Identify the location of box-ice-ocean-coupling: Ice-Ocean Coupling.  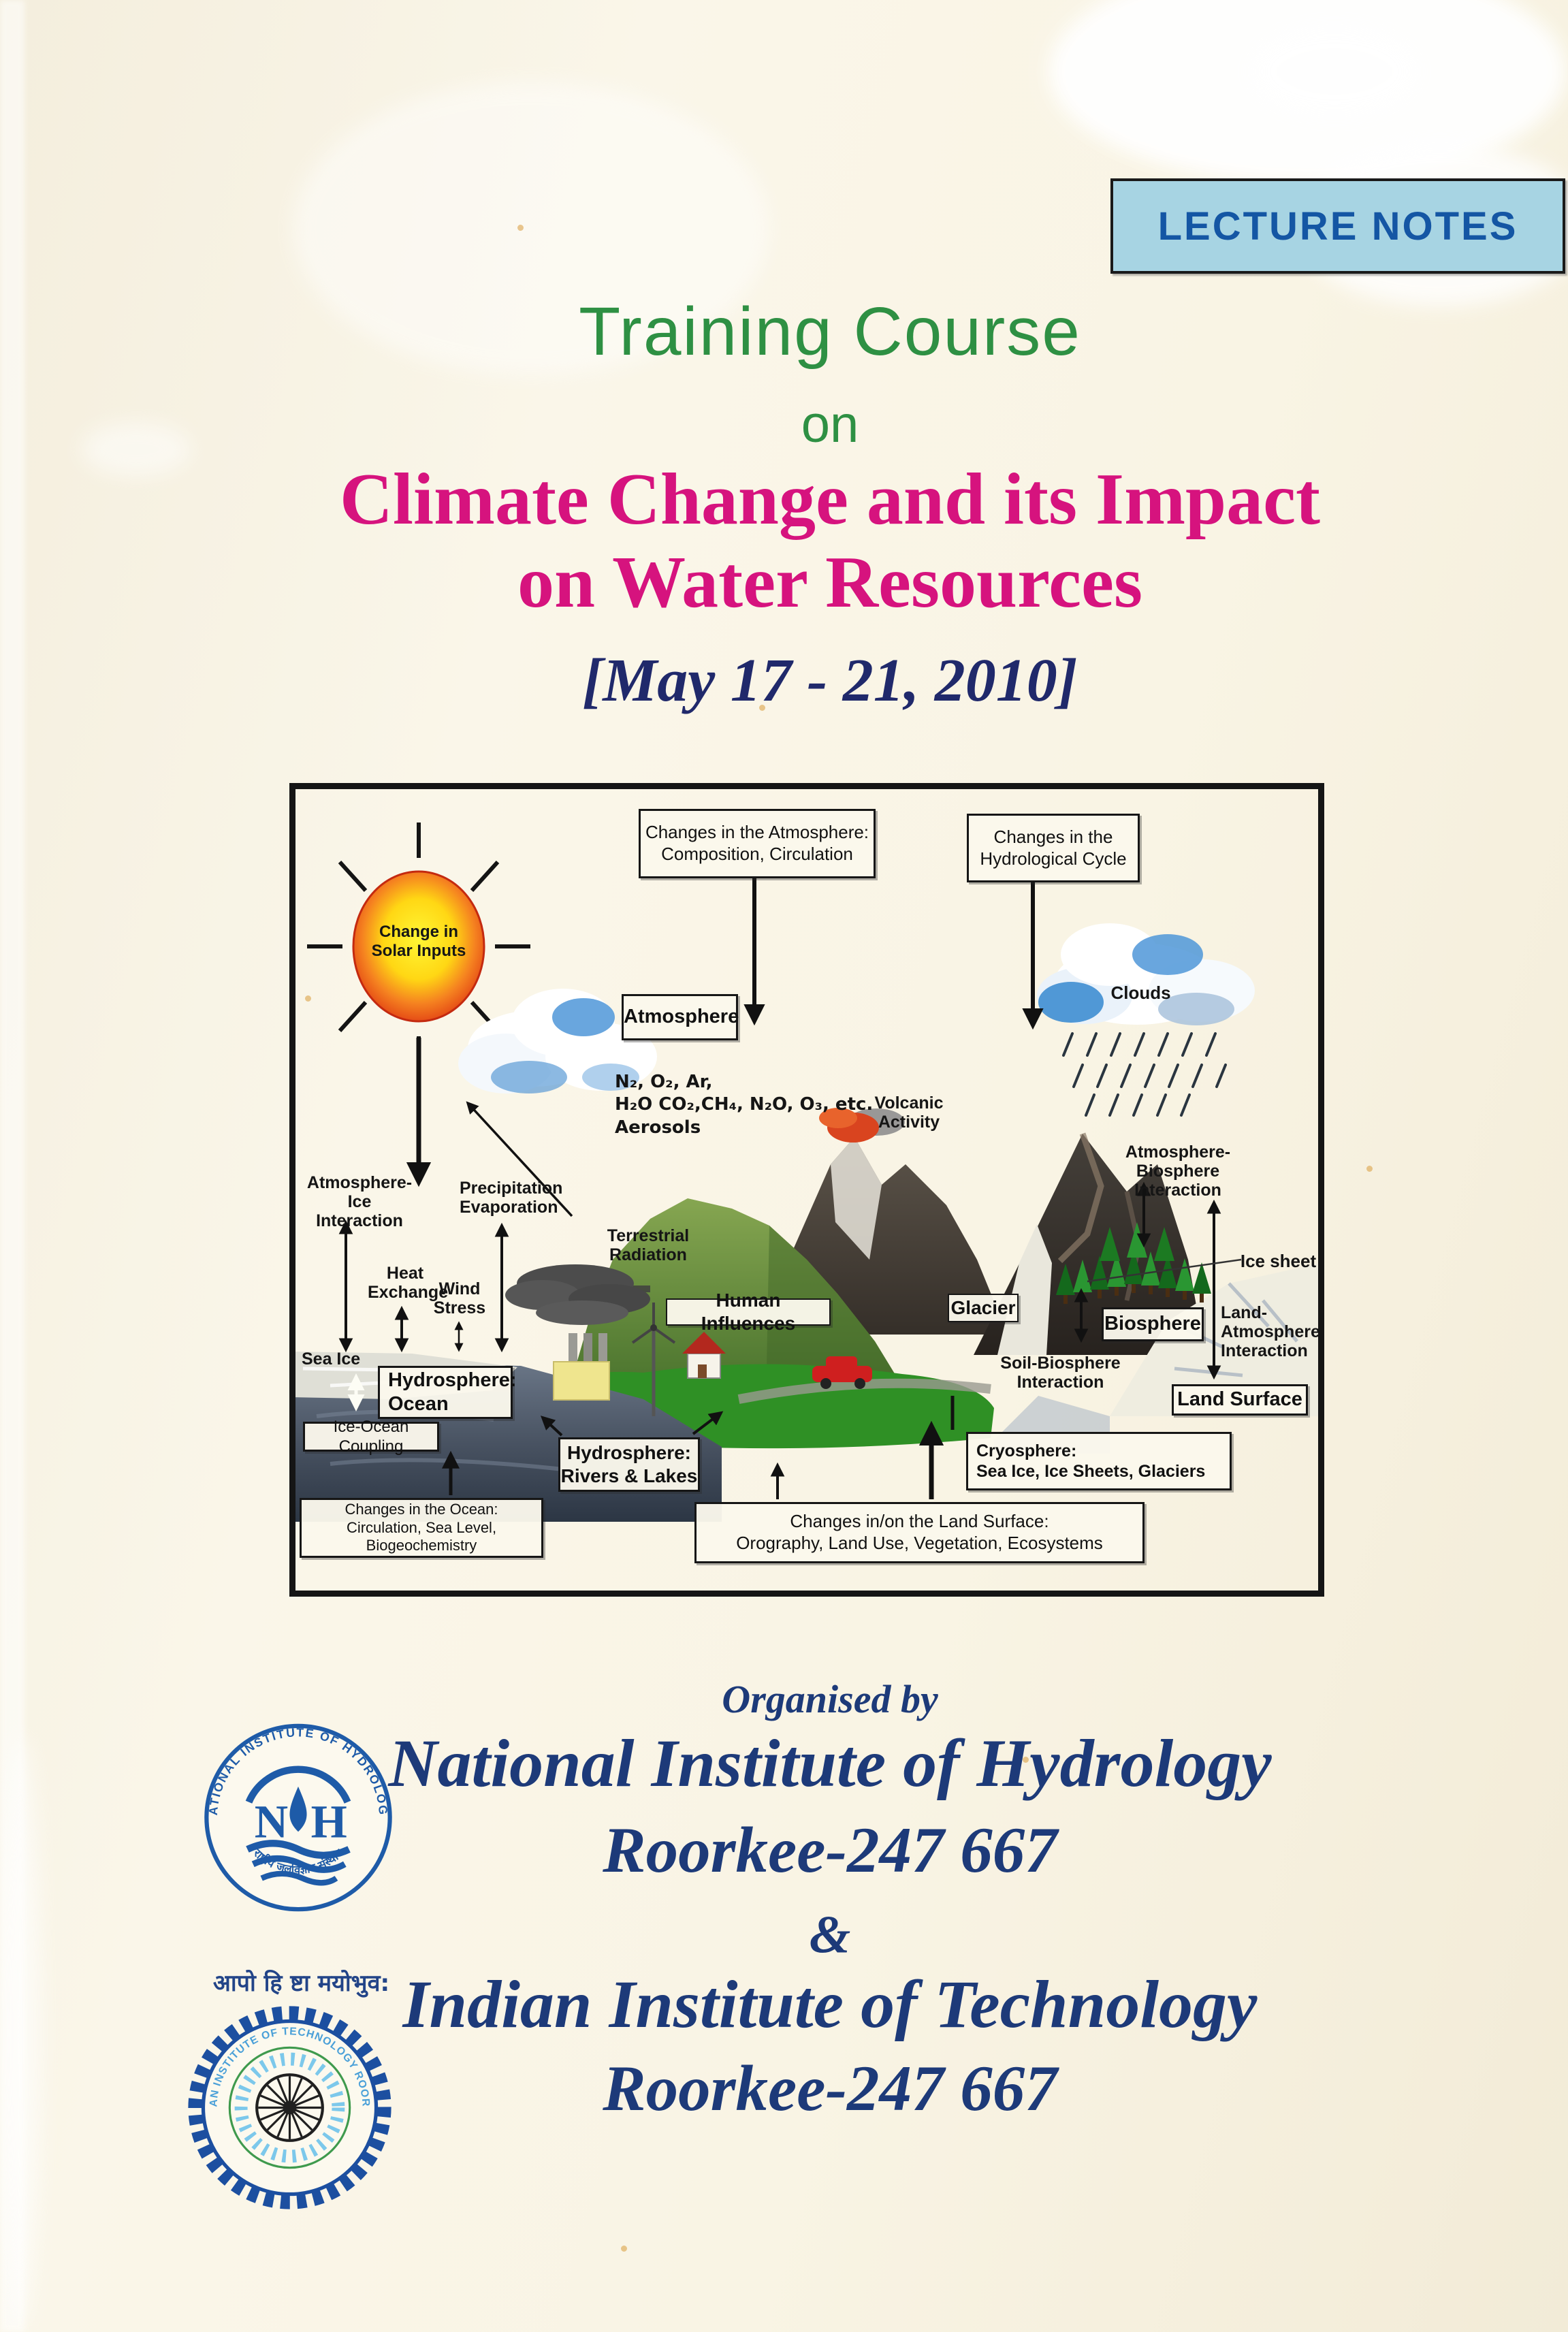
(371, 1437).